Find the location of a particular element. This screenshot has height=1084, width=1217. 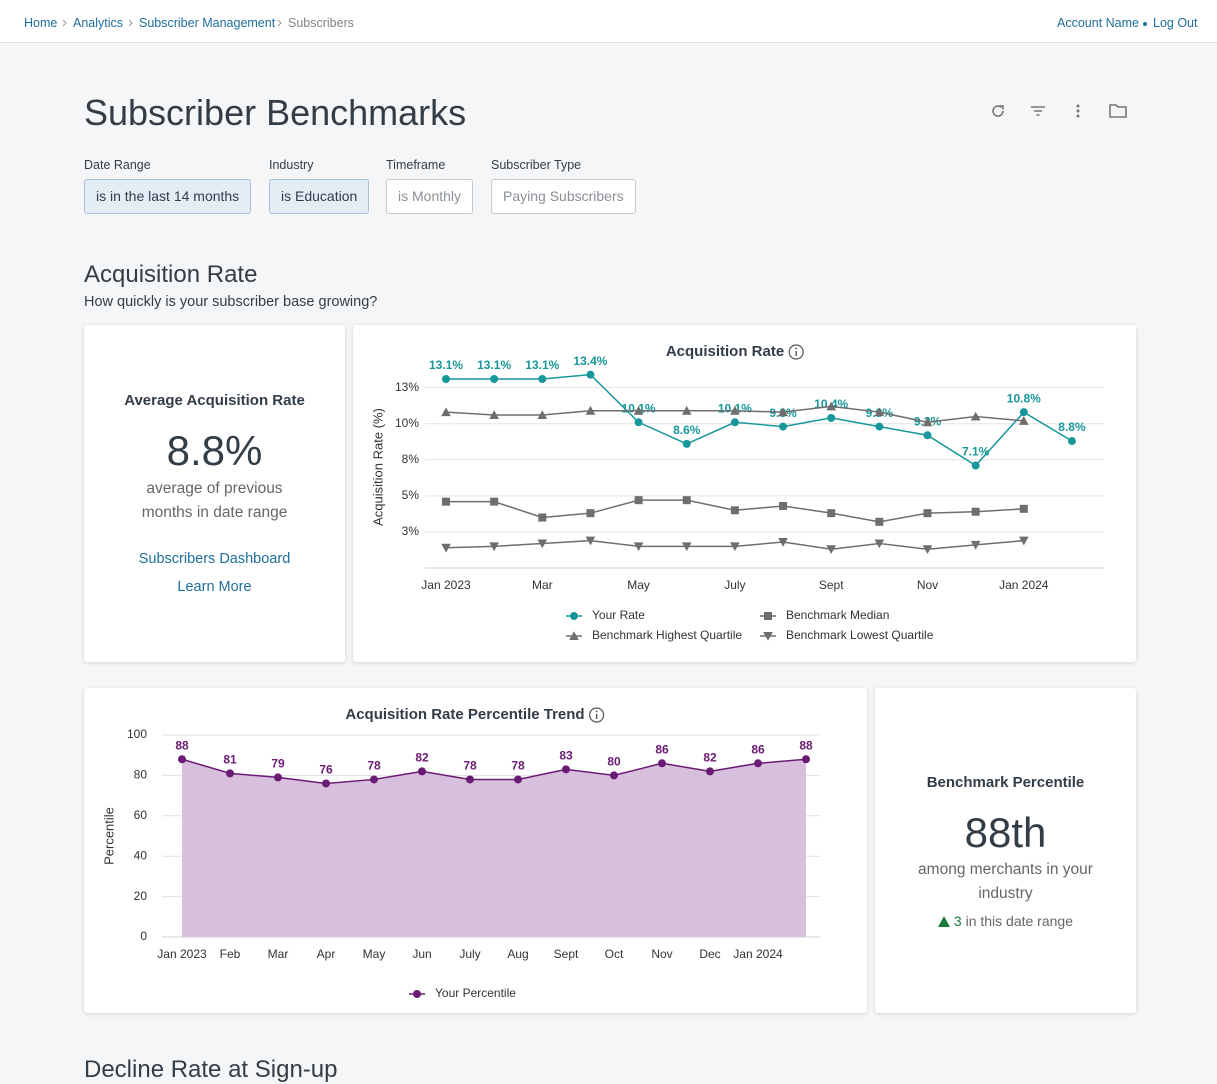

data-label: 8.8% is located at coordinates (1072, 427).